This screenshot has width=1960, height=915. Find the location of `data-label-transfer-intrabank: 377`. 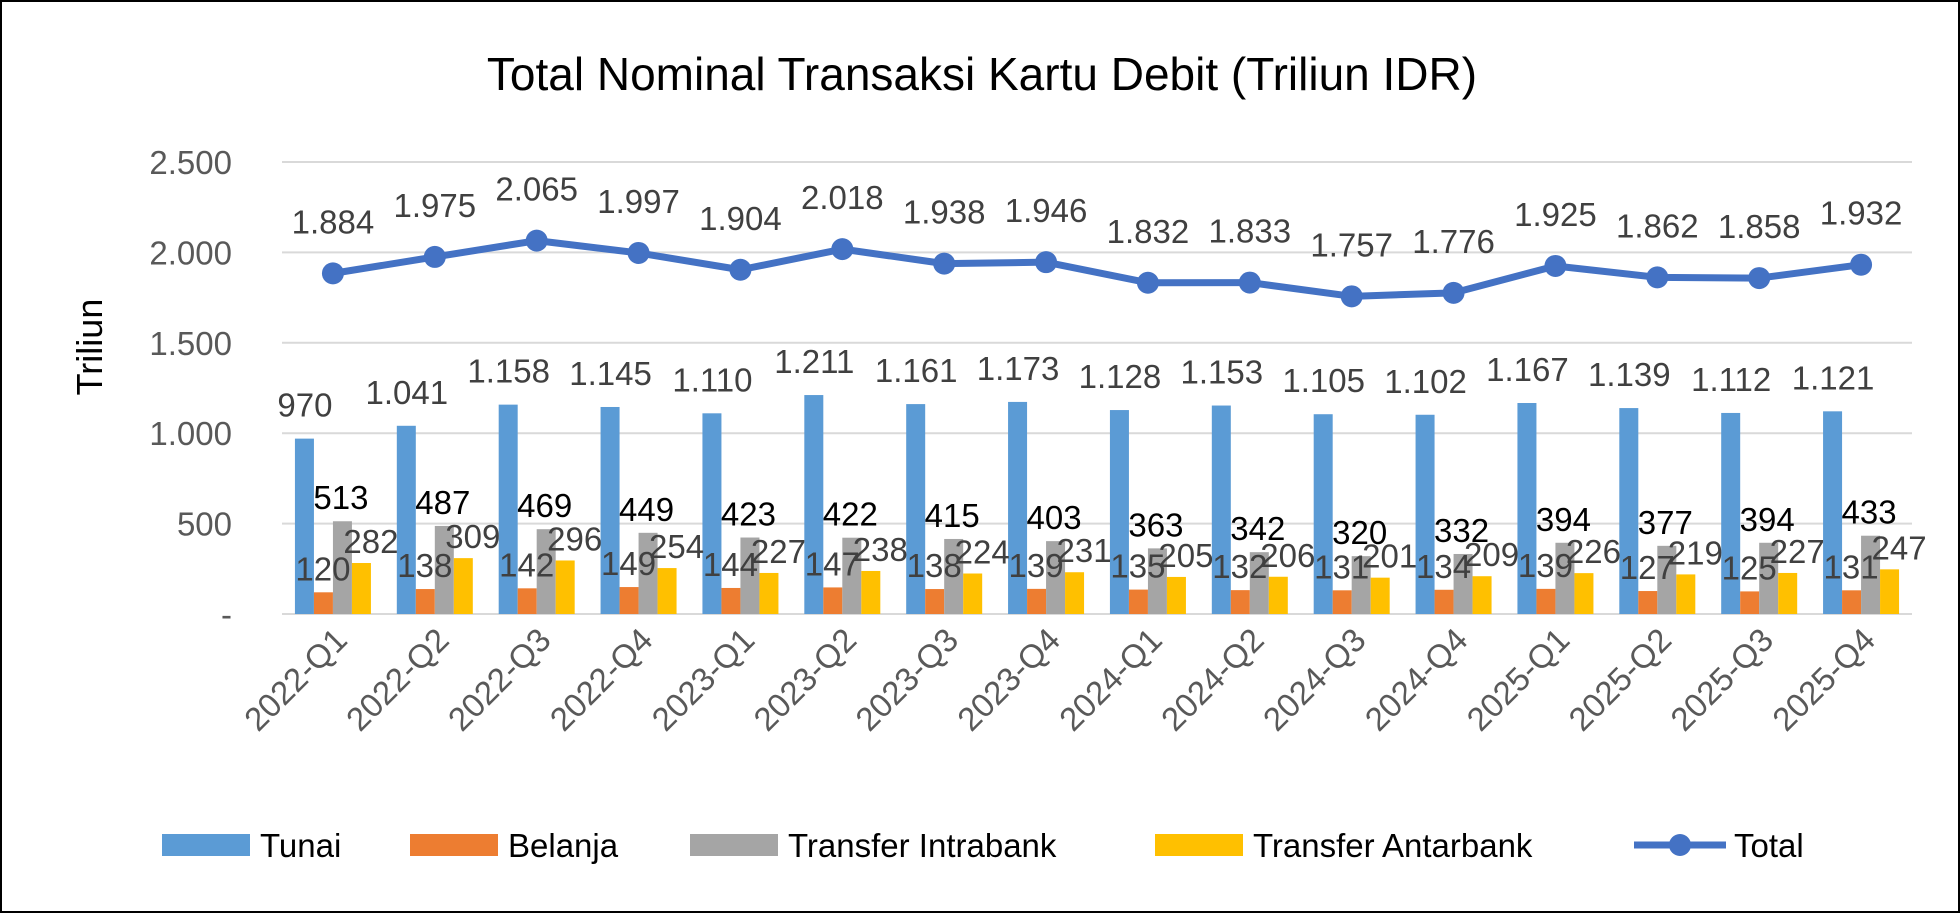

data-label-transfer-intrabank: 377 is located at coordinates (1665, 522).